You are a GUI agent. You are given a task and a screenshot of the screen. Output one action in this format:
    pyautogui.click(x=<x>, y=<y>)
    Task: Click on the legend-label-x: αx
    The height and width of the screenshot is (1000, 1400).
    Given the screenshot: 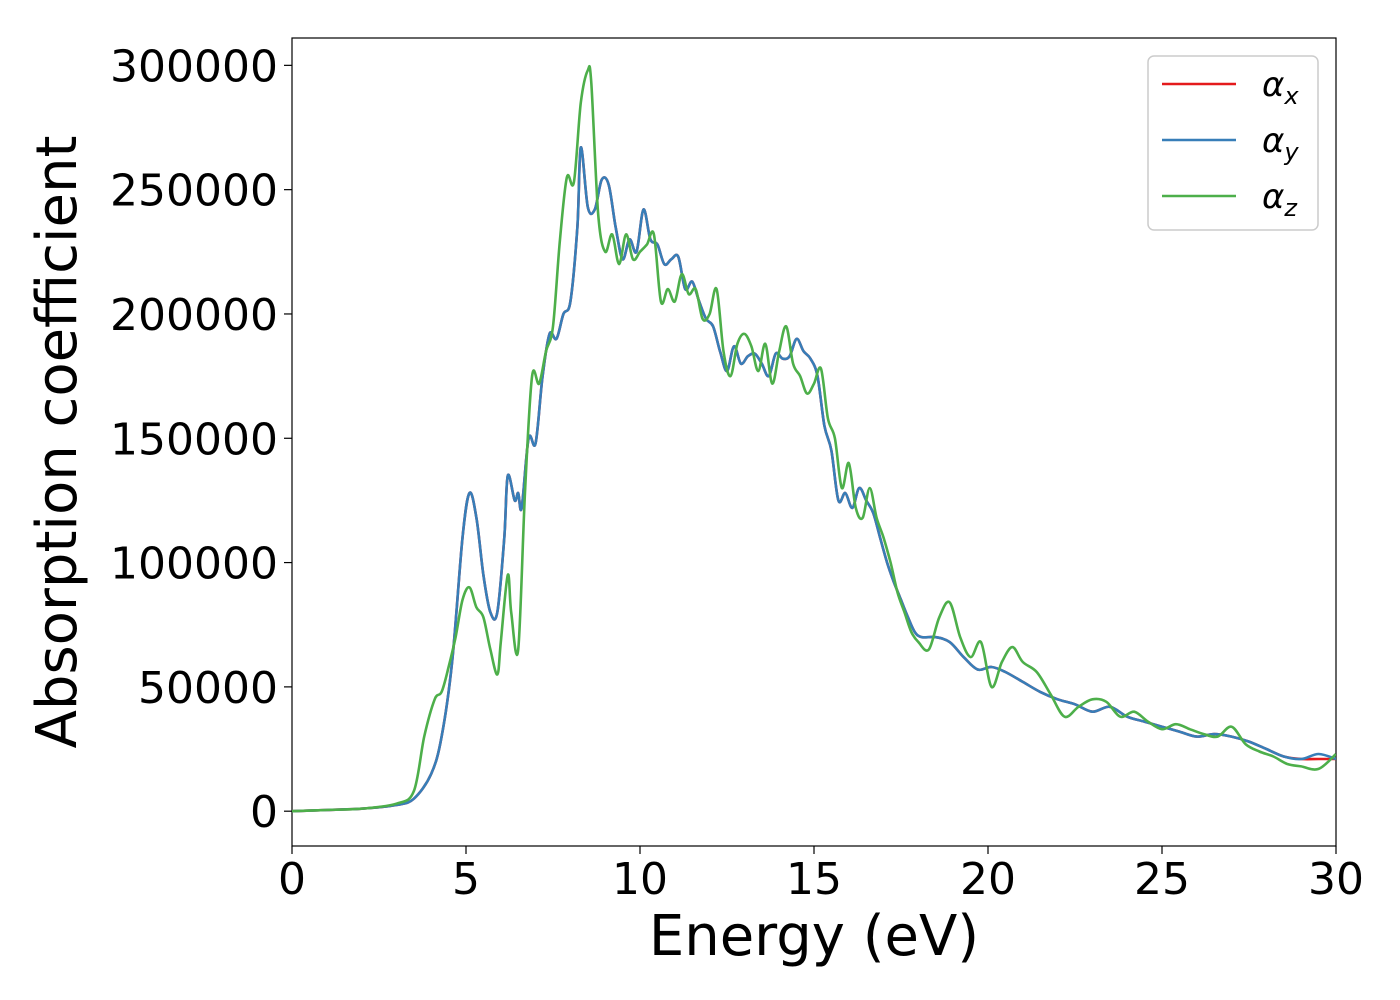 What is the action you would take?
    pyautogui.click(x=1280, y=87)
    